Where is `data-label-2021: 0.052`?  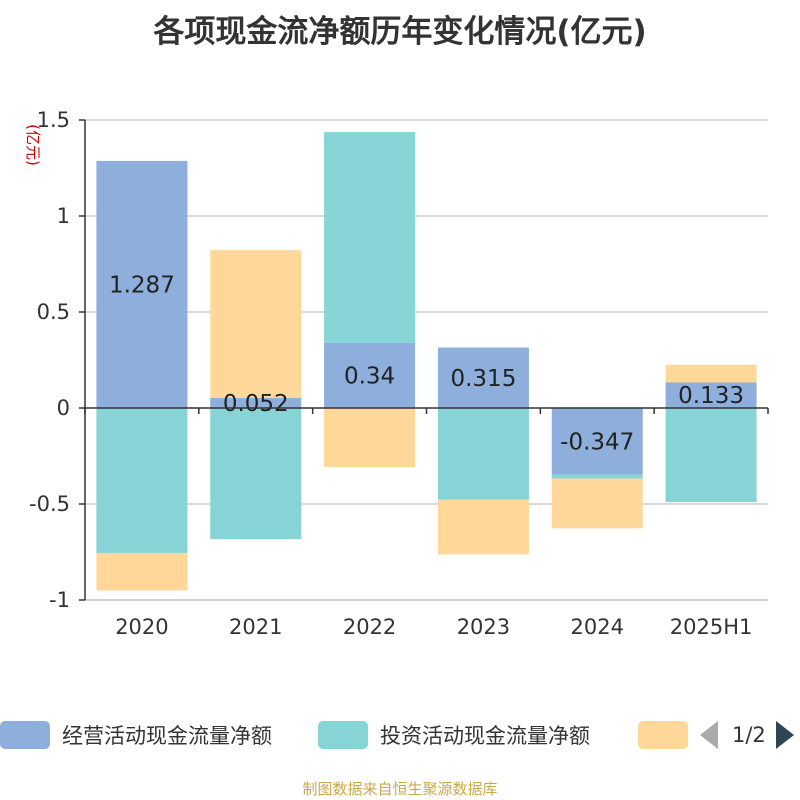
data-label-2021: 0.052 is located at coordinates (256, 404).